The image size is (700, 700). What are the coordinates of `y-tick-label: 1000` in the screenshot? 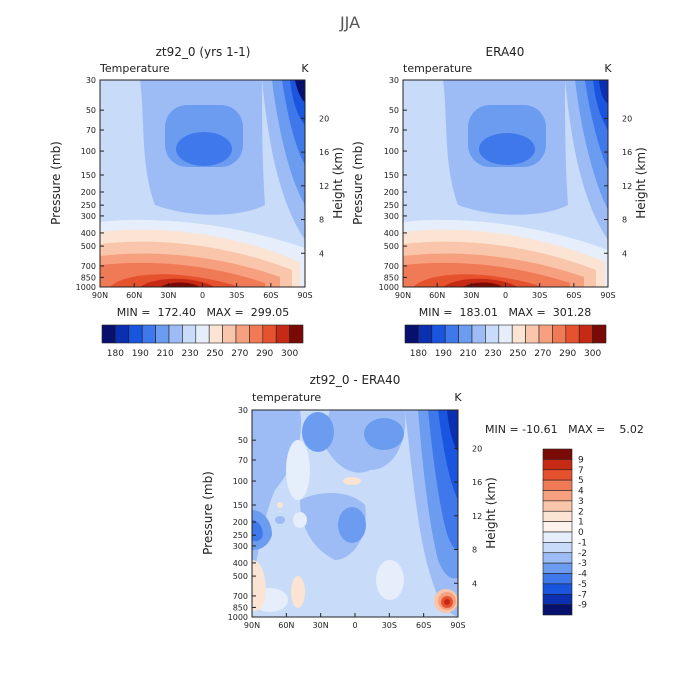 It's located at (389, 287).